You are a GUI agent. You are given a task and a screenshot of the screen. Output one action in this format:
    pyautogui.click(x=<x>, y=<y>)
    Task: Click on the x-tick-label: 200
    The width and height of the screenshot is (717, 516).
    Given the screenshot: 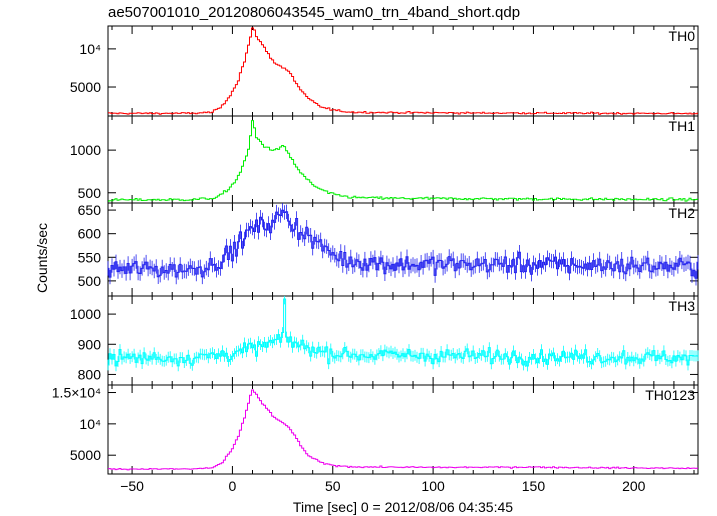 What is the action you would take?
    pyautogui.click(x=634, y=486)
    